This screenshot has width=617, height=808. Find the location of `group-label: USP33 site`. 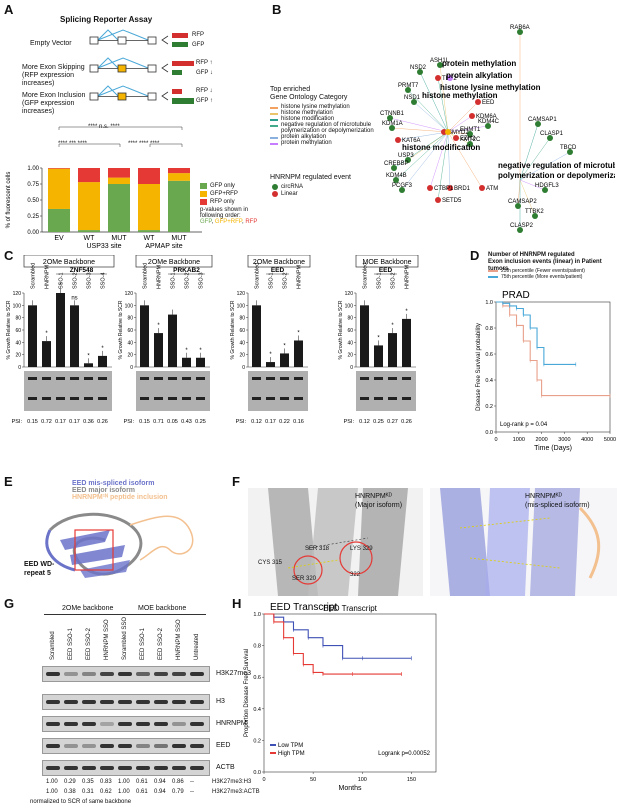

group-label: USP33 site is located at coordinates (103, 245).